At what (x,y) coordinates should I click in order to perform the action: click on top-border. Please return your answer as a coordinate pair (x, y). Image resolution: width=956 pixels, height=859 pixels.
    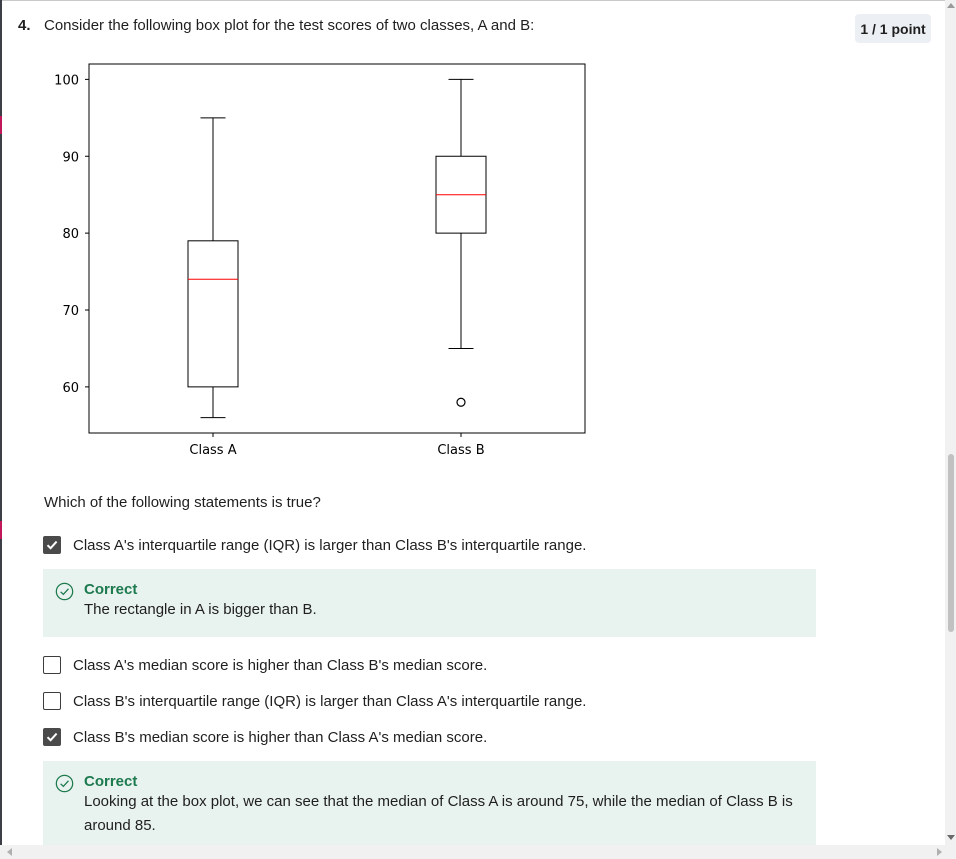
    Looking at the image, I should click on (478, 0).